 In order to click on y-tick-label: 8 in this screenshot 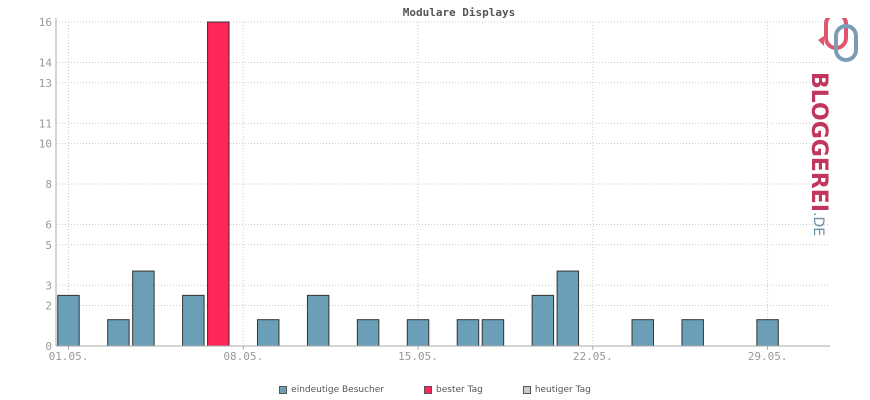, I will do `click(48, 184)`.